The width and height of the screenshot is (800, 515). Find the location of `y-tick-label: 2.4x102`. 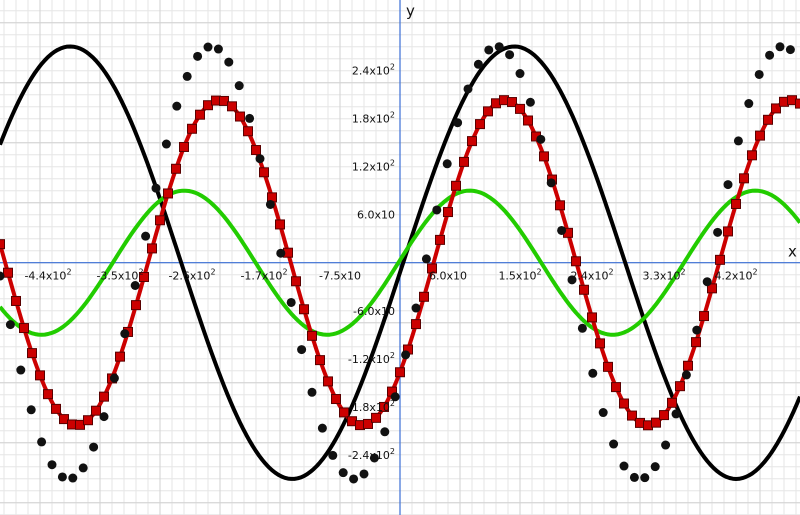

y-tick-label: 2.4x102 is located at coordinates (373, 69).